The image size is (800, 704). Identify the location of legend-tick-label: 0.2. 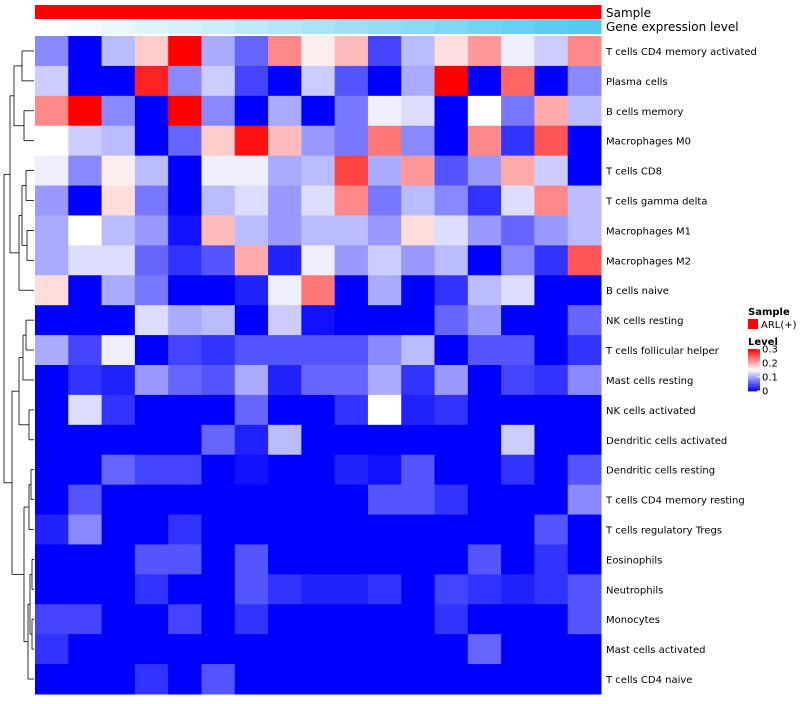
(770, 364).